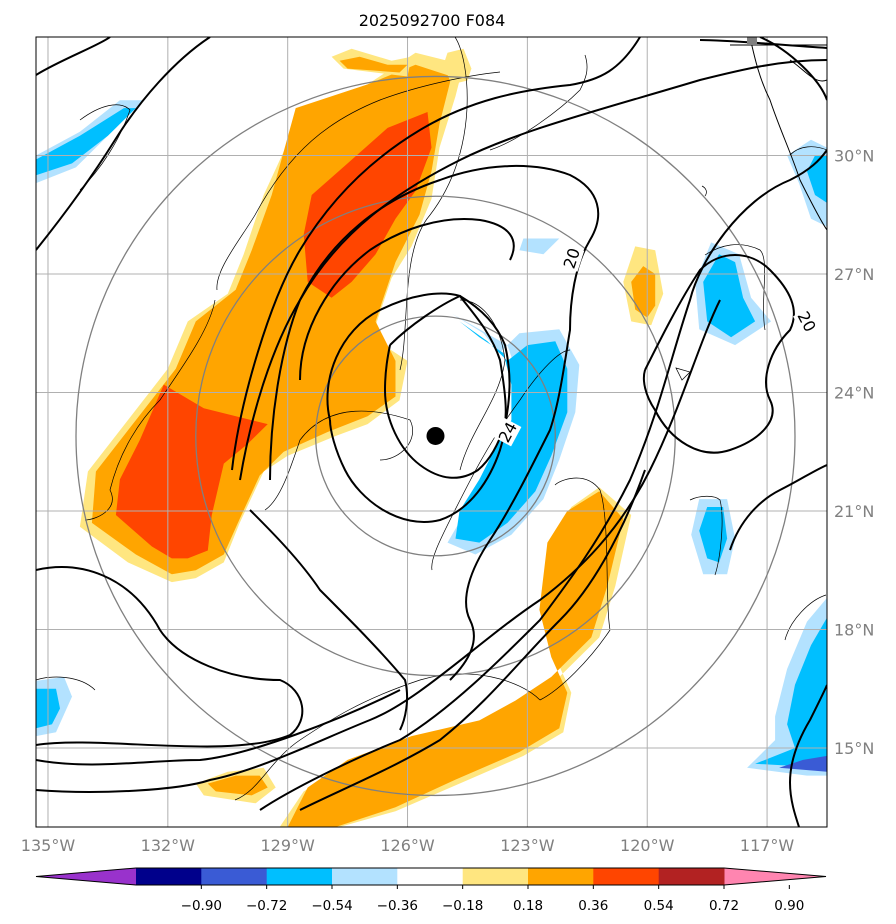  What do you see at coordinates (593, 906) in the screenshot?
I see `colorbar-tick-label: 0.36` at bounding box center [593, 906].